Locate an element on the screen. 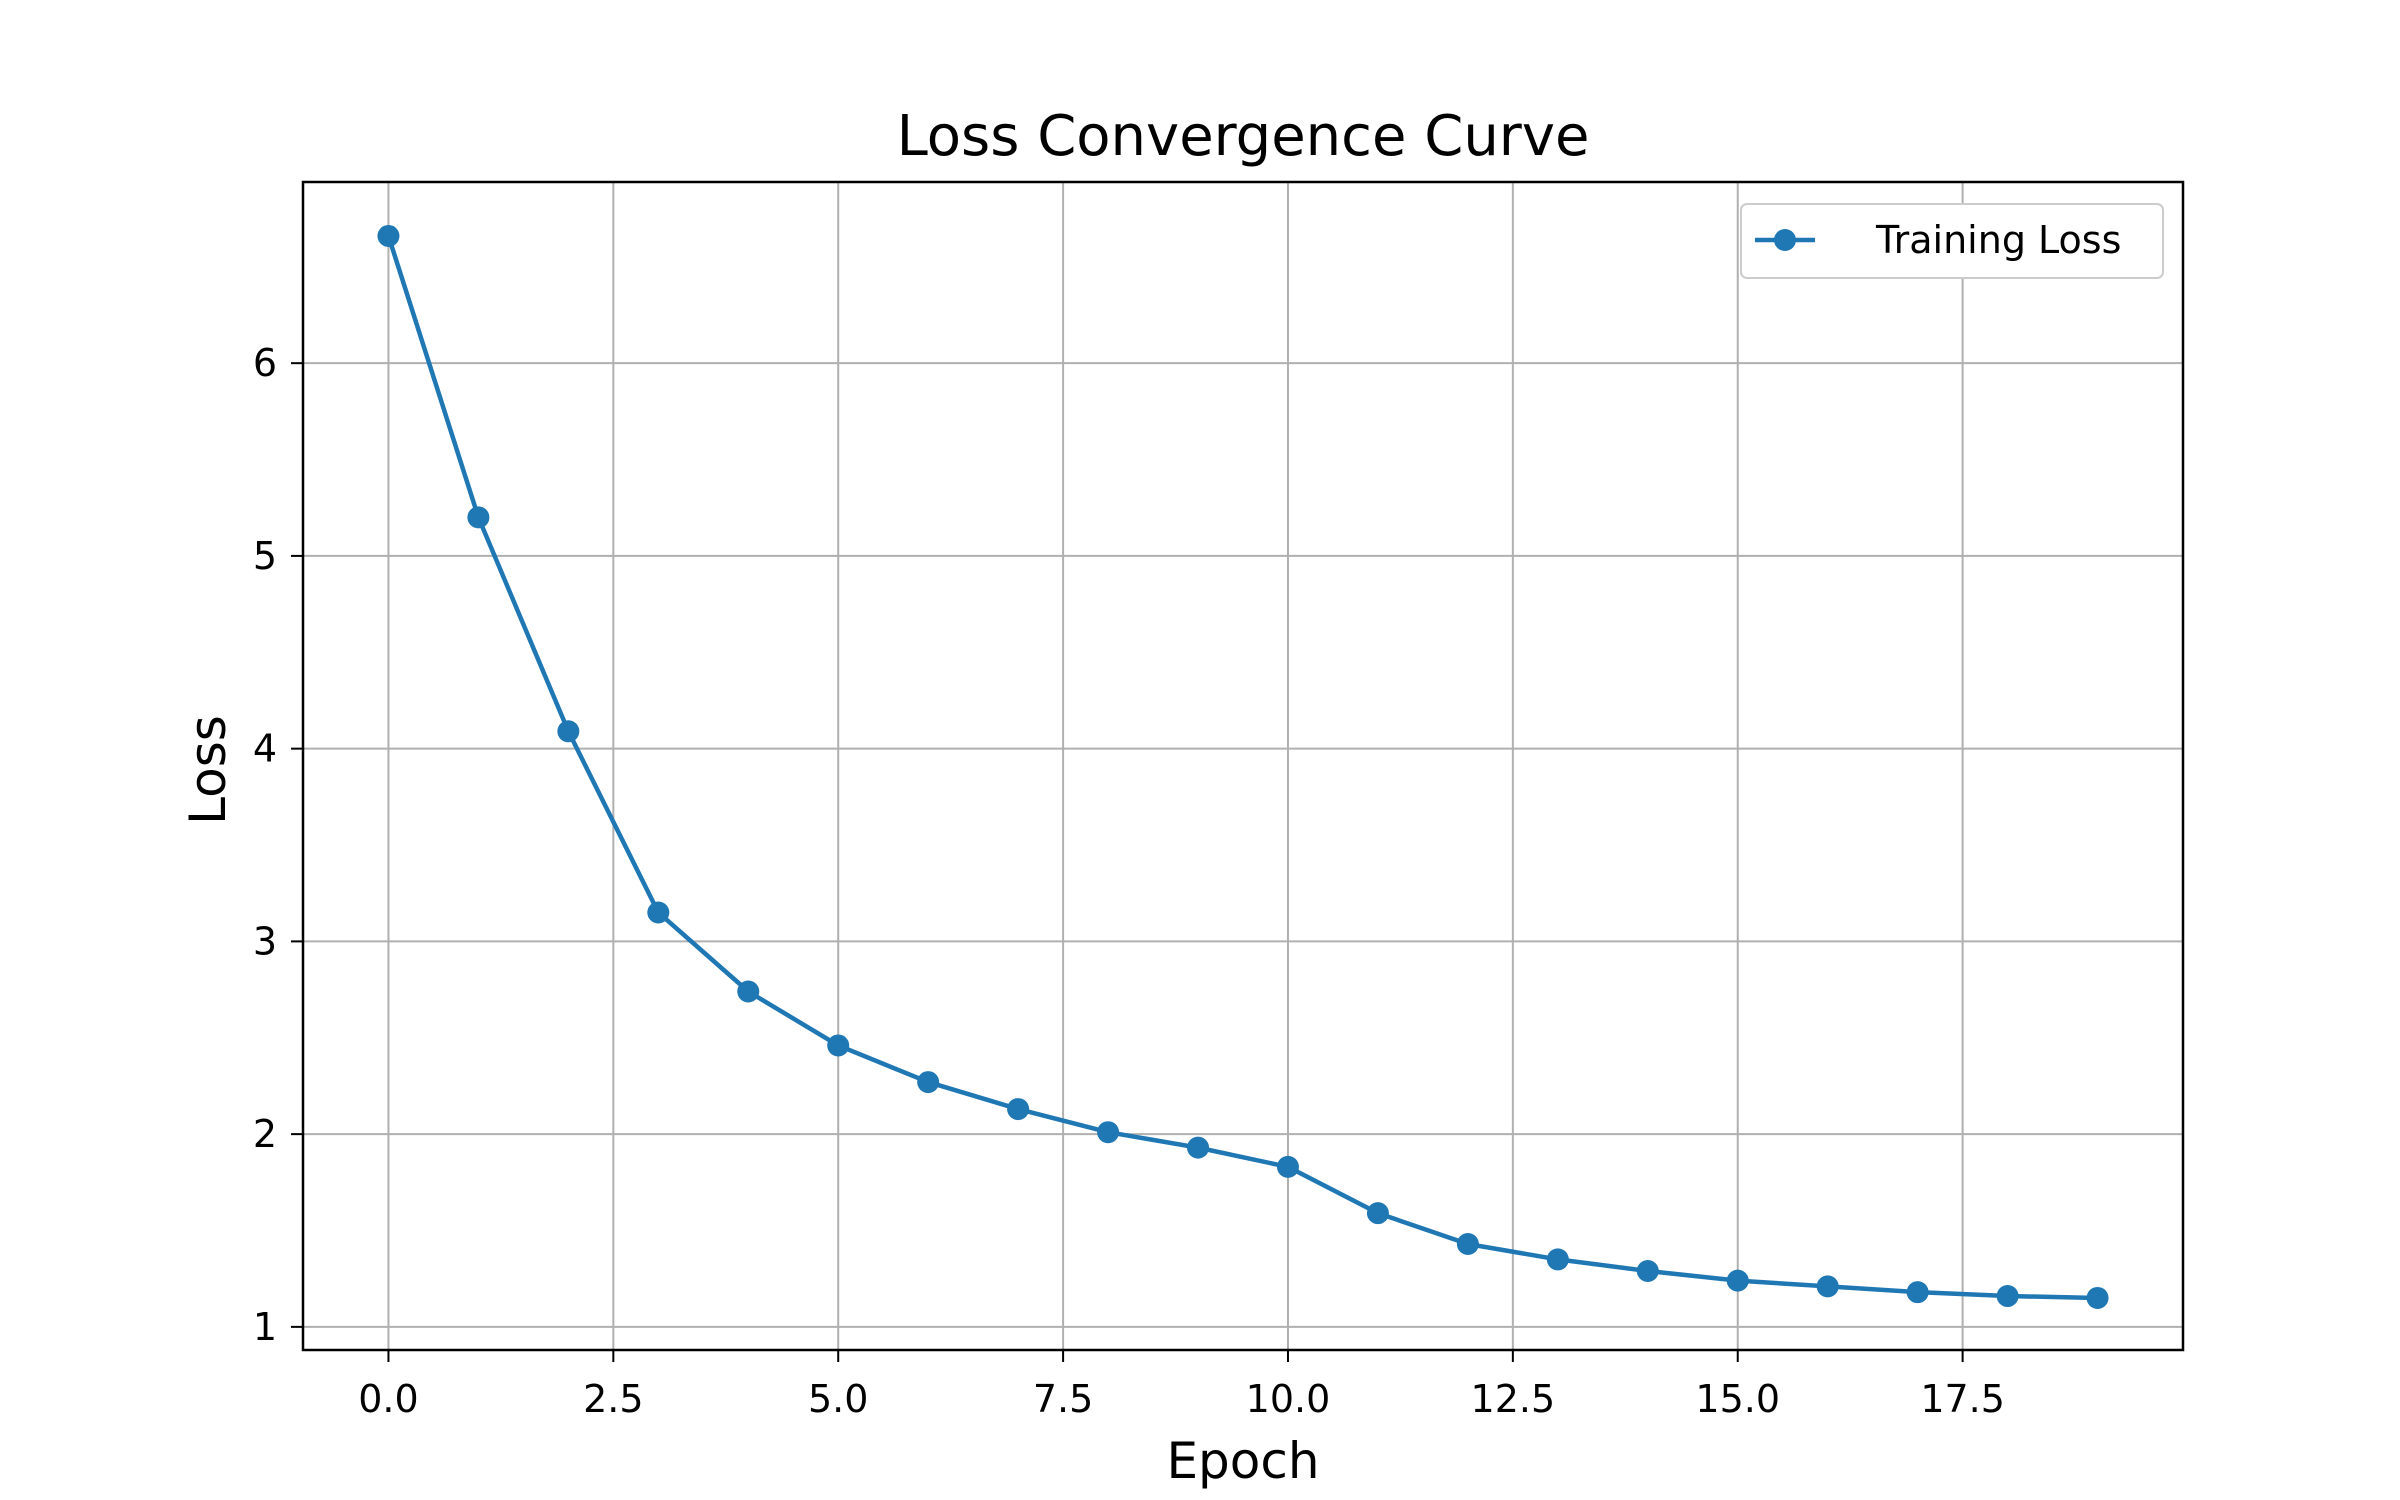 Image resolution: width=2400 pixels, height=1500 pixels. x-tick-label: 12.5 is located at coordinates (1513, 1399).